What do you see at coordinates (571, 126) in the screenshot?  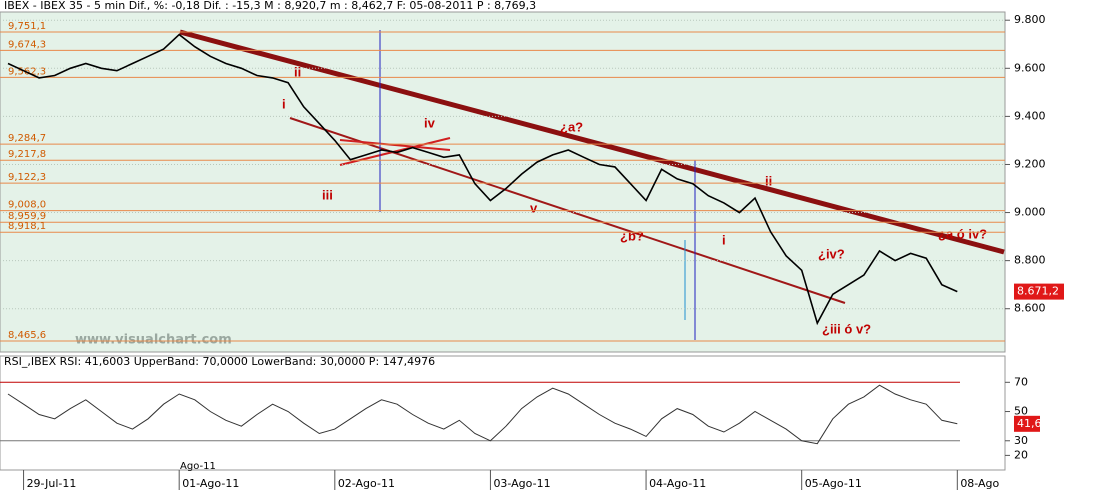 I see `wave-label: ¿a?` at bounding box center [571, 126].